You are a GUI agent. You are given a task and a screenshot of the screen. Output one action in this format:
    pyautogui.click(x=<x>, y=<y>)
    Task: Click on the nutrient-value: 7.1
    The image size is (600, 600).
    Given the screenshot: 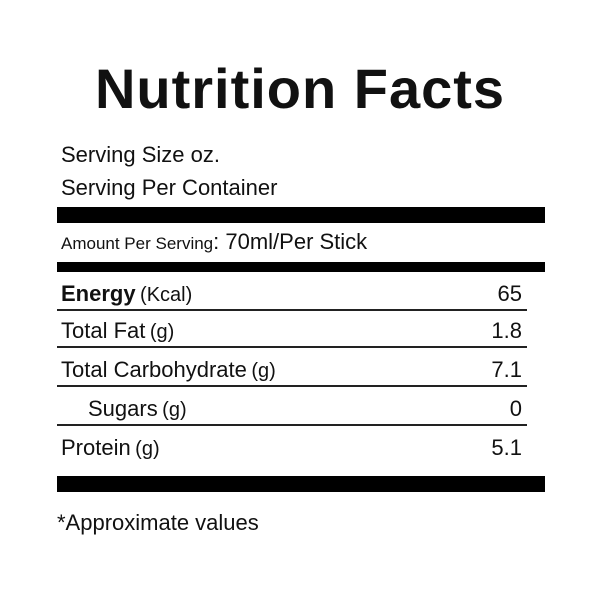 What is the action you would take?
    pyautogui.click(x=506, y=369)
    